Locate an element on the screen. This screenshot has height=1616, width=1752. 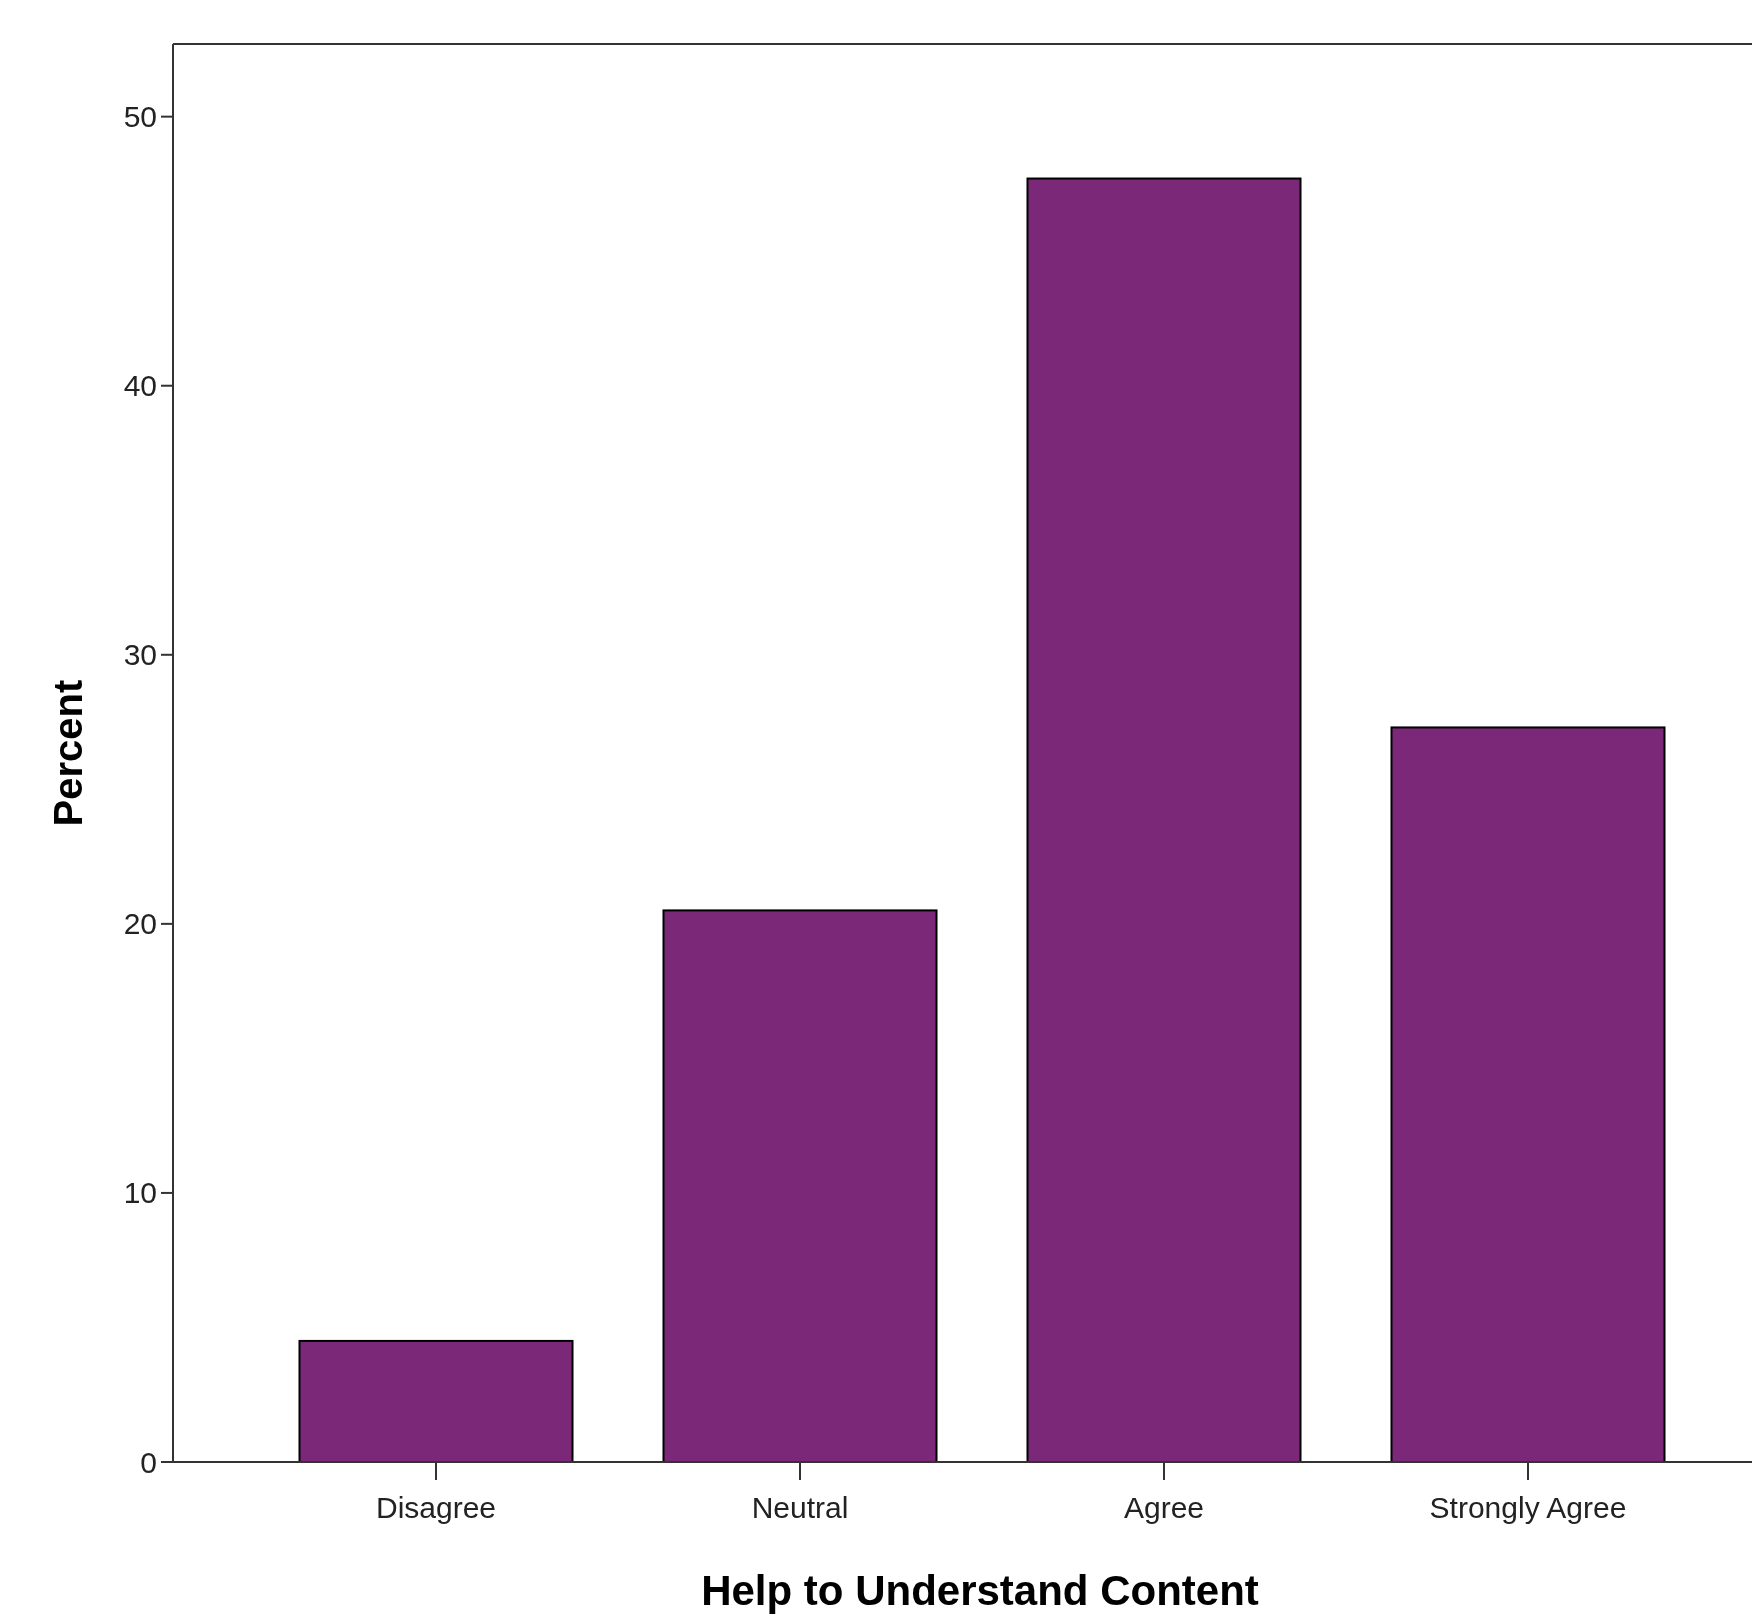
y-tick-label: 20 is located at coordinates (140, 924).